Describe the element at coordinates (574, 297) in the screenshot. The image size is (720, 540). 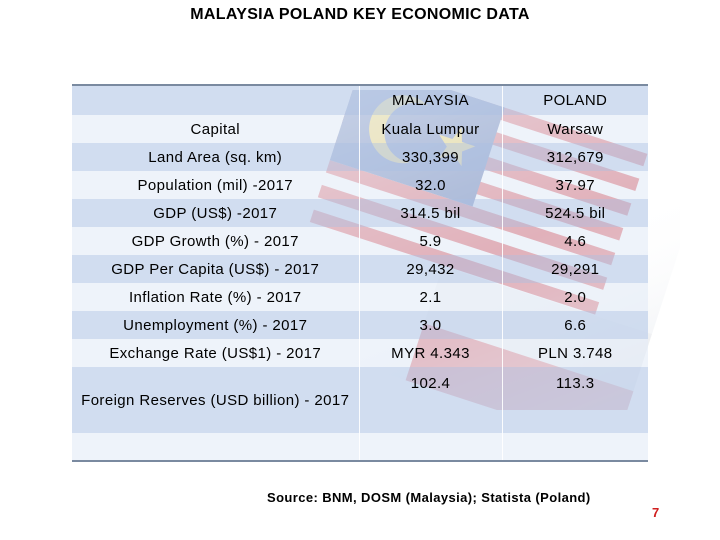
I see `poland-value: 2.0` at that location.